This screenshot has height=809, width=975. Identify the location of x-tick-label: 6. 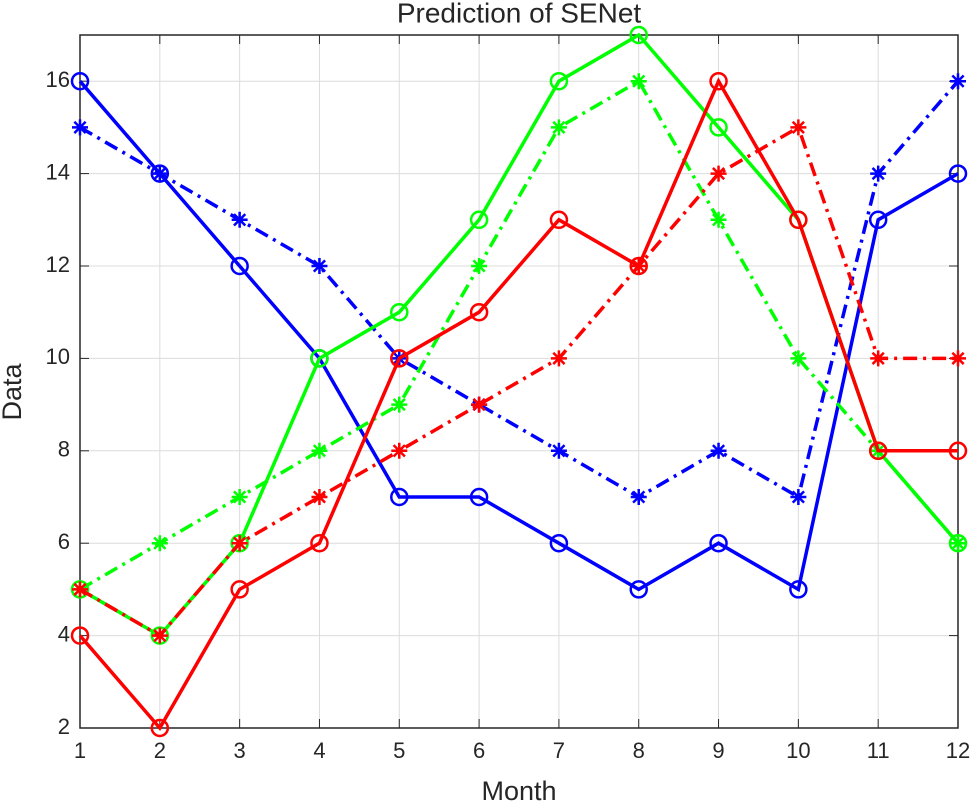
(479, 750).